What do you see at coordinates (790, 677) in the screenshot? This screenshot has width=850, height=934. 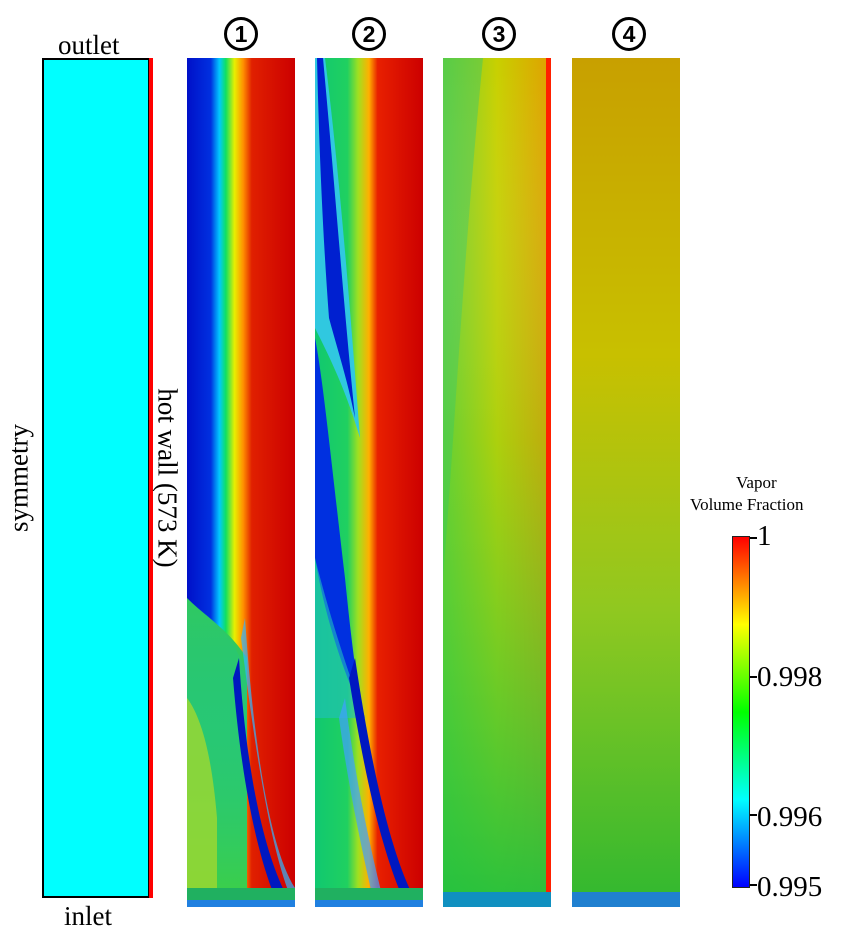 I see `colorbar-label-0998: 0.998` at bounding box center [790, 677].